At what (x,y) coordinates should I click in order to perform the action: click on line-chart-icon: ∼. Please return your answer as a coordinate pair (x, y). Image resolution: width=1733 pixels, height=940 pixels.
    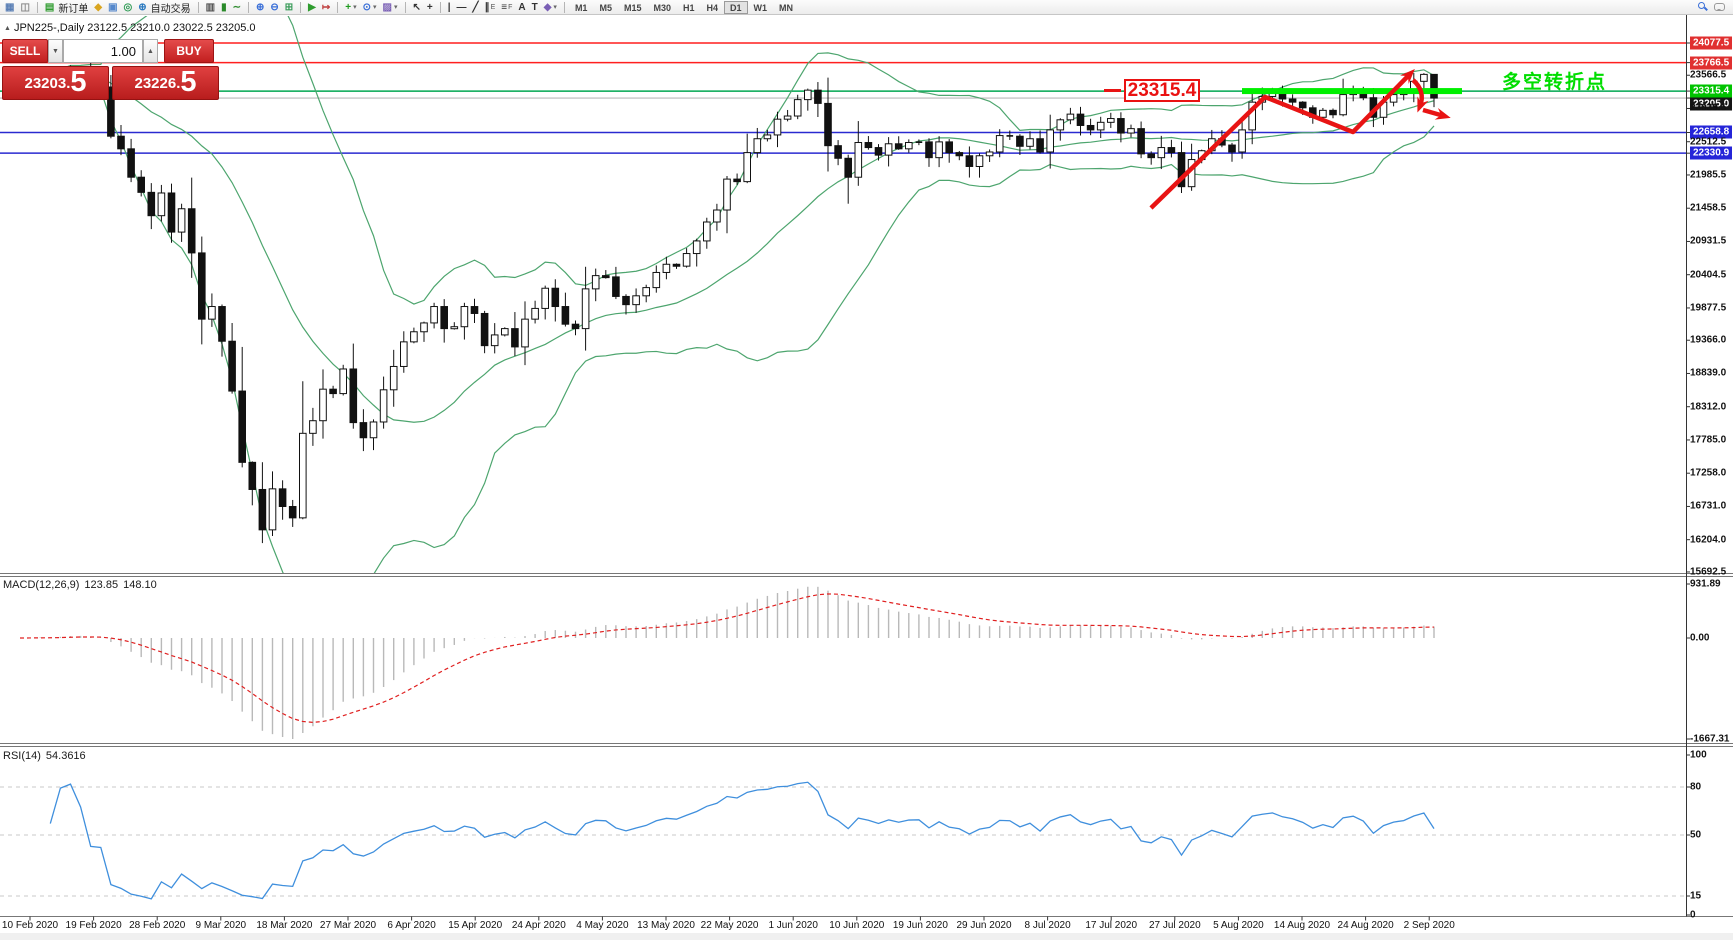
    Looking at the image, I should click on (236, 7).